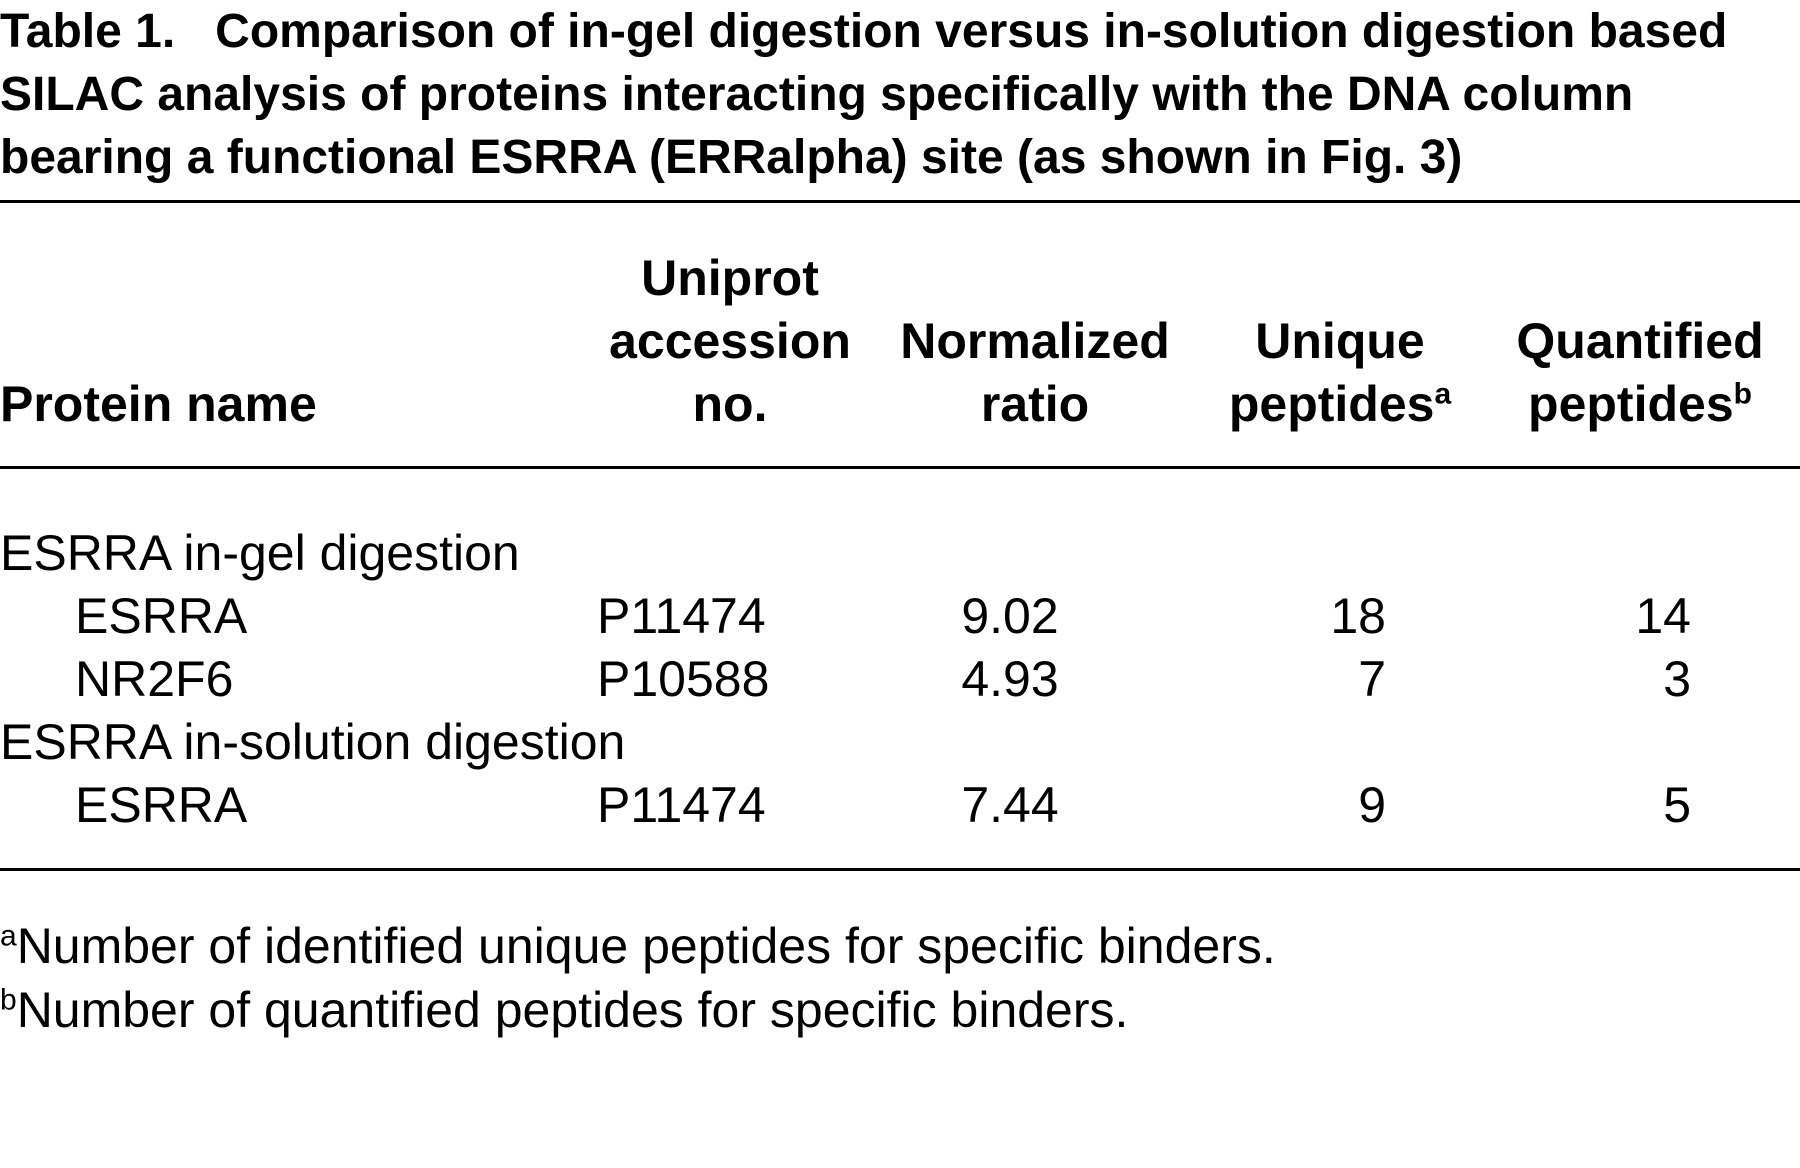 This screenshot has width=1800, height=1168. I want to click on column-header: Normalized ratio, so click(1035, 335).